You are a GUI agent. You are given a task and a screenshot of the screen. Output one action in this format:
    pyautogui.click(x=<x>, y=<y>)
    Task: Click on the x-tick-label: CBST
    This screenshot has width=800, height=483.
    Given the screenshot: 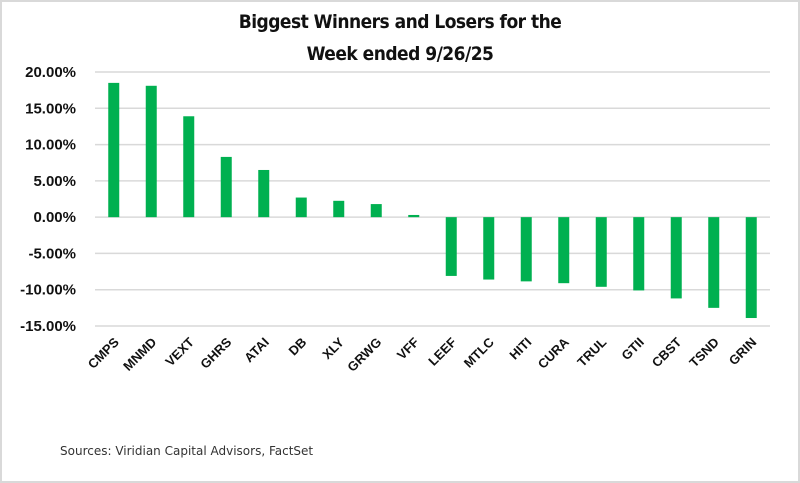 What is the action you would take?
    pyautogui.click(x=667, y=352)
    